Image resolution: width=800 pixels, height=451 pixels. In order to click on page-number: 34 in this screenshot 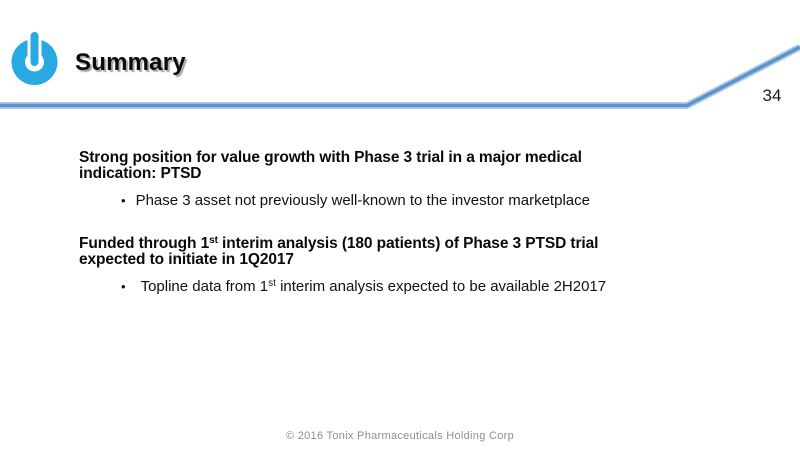, I will do `click(772, 95)`.